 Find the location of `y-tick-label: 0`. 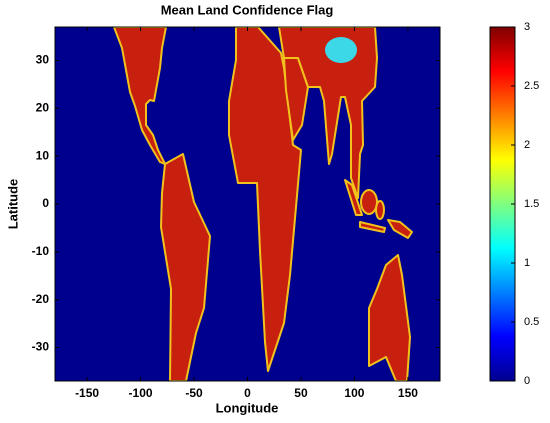

y-tick-label: 0 is located at coordinates (45, 203).